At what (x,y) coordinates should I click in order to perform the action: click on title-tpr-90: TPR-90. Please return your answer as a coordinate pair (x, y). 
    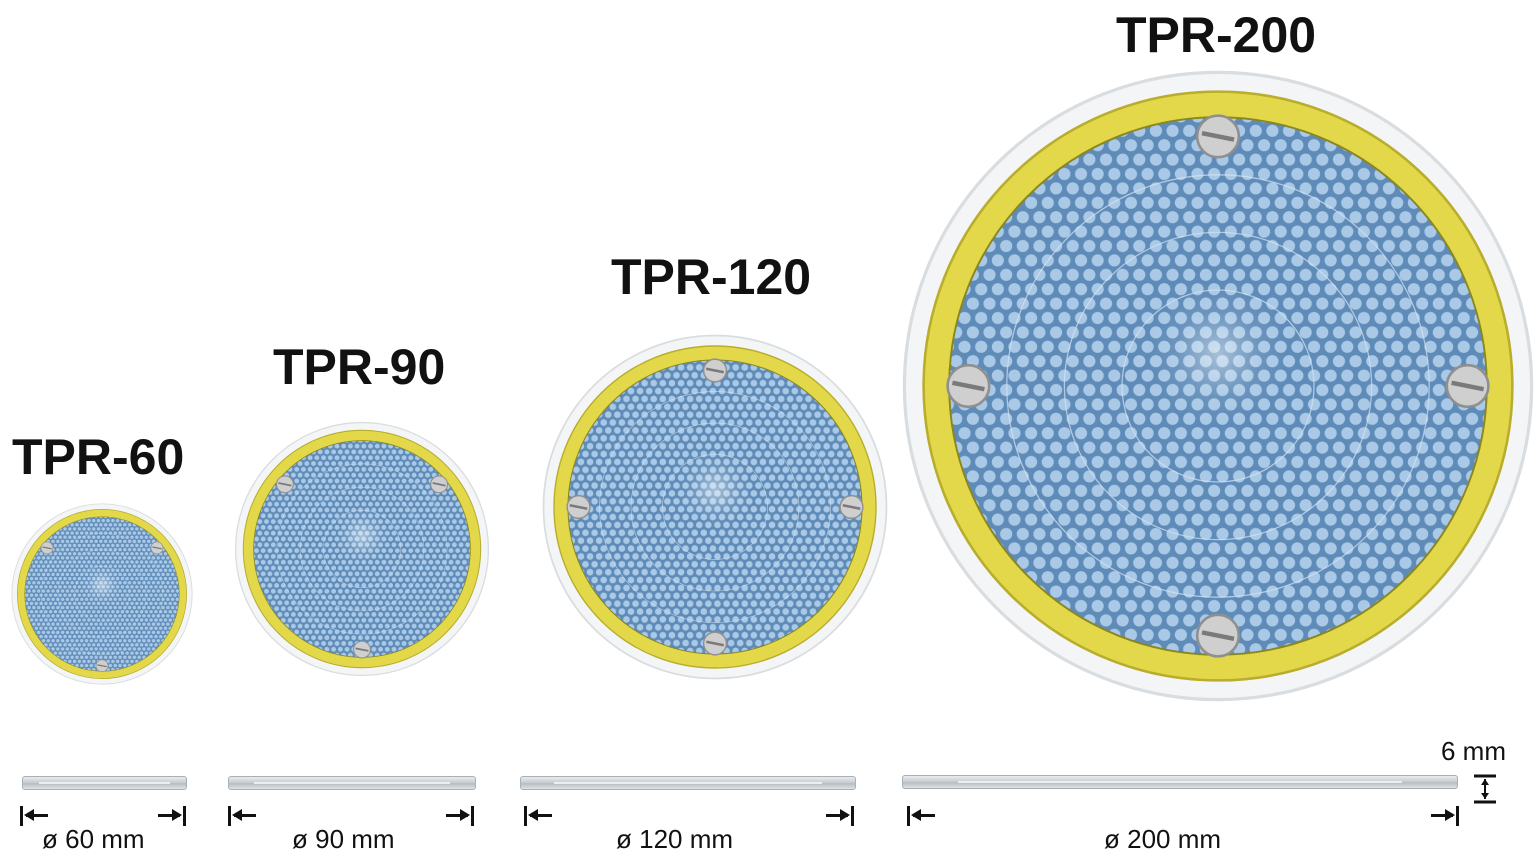
    Looking at the image, I should click on (359, 367).